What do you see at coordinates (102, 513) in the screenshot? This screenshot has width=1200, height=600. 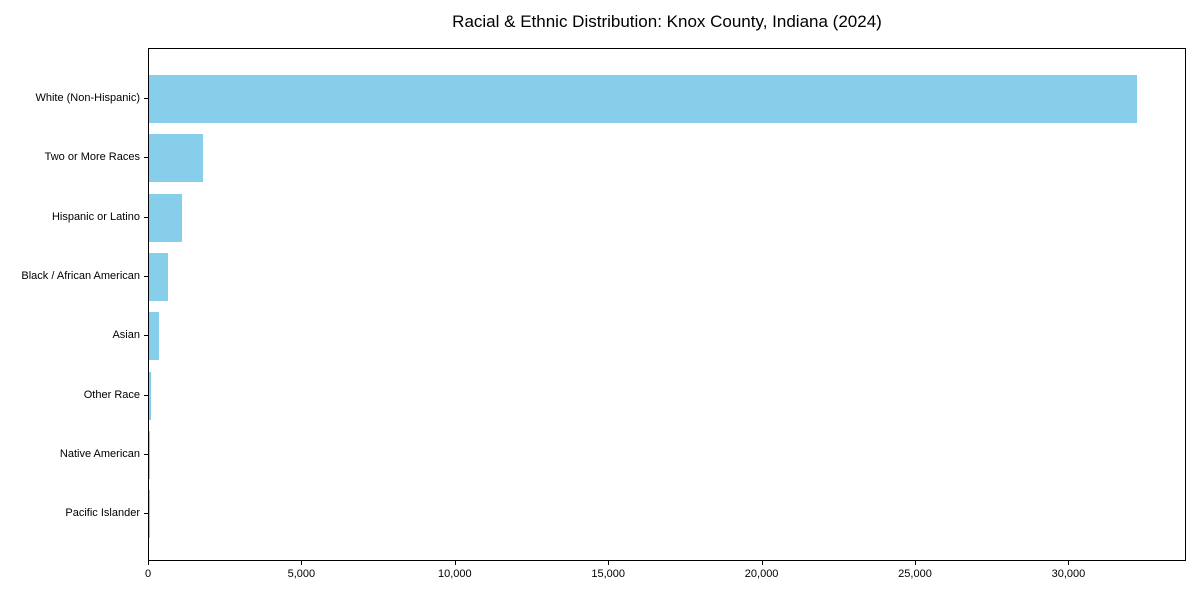 I see `y-tick-label: Pacific Islander` at bounding box center [102, 513].